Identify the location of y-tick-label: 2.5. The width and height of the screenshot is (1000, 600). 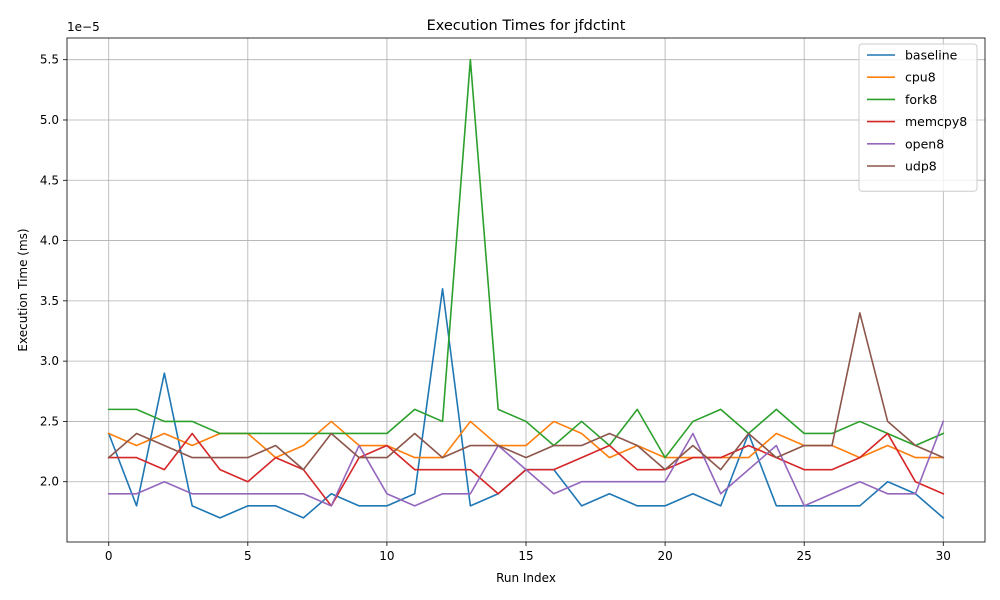
(49, 421).